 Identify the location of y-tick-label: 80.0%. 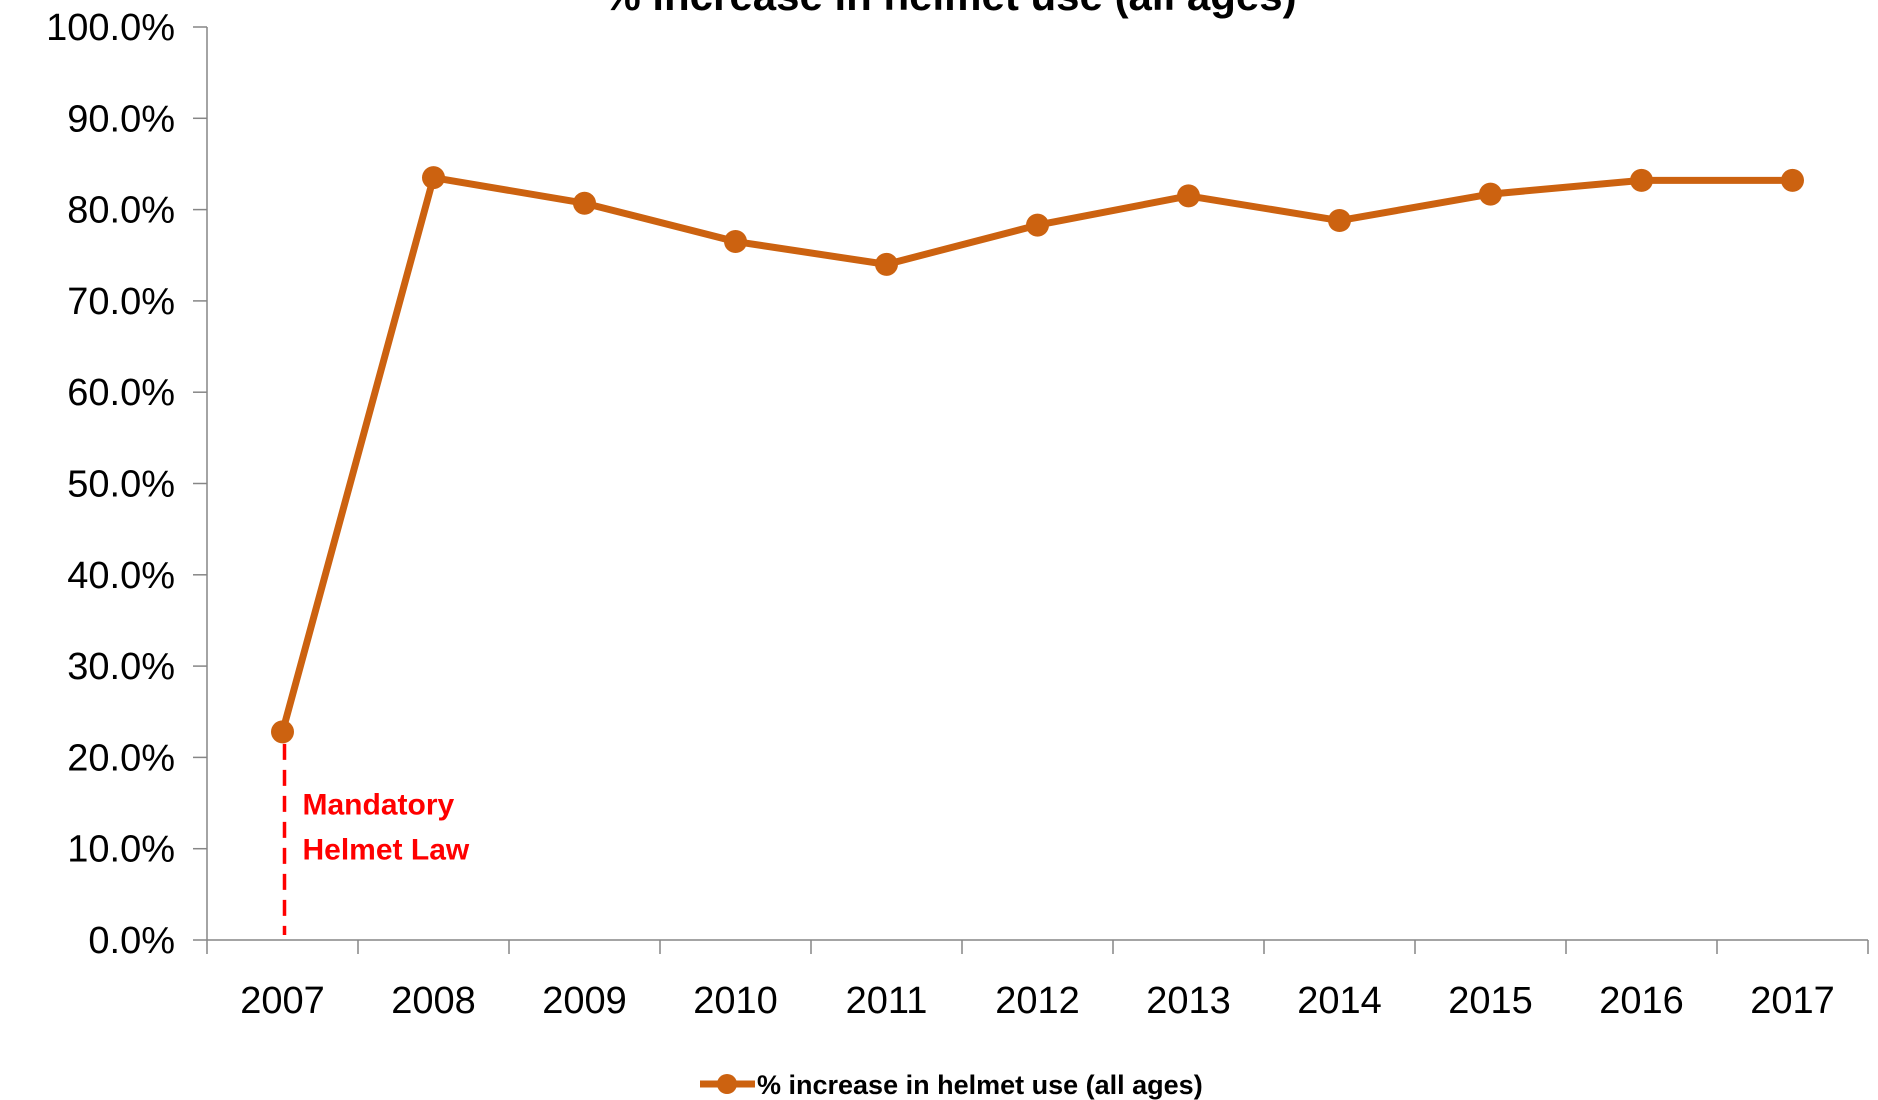
(121, 211).